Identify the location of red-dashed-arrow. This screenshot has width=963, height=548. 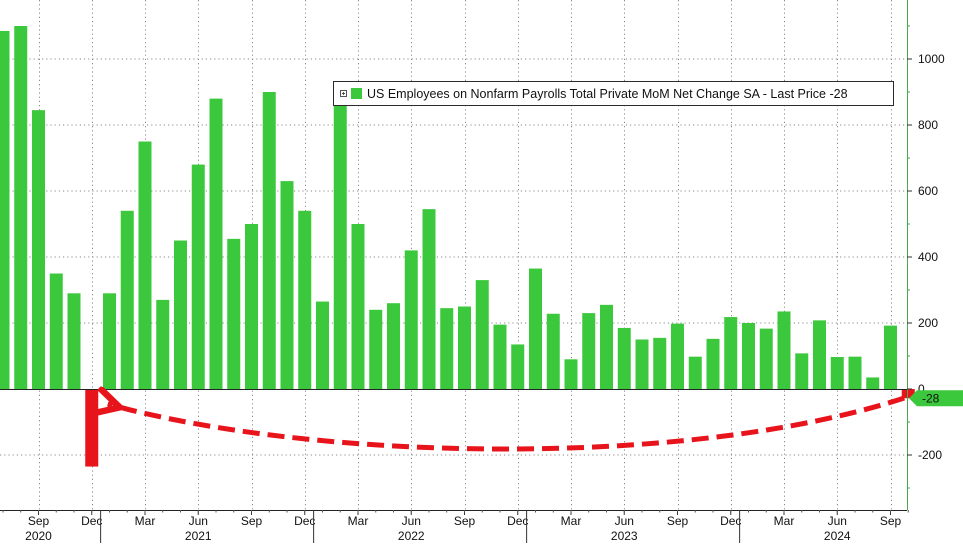
(507, 425).